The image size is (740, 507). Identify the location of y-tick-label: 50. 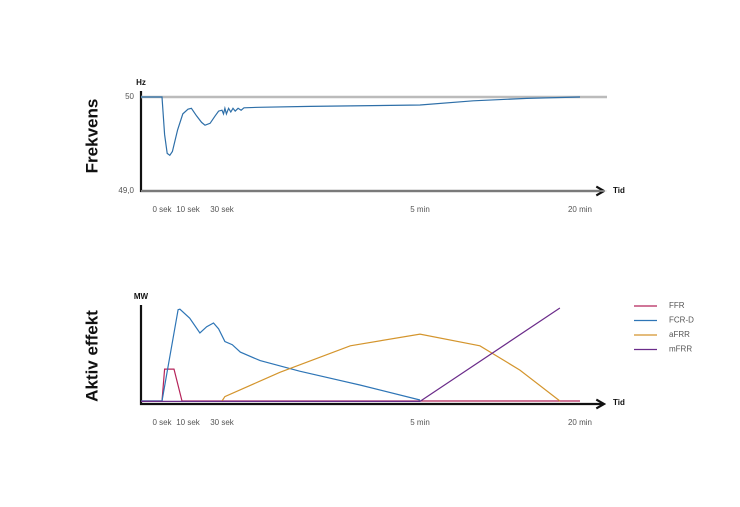
(129, 96).